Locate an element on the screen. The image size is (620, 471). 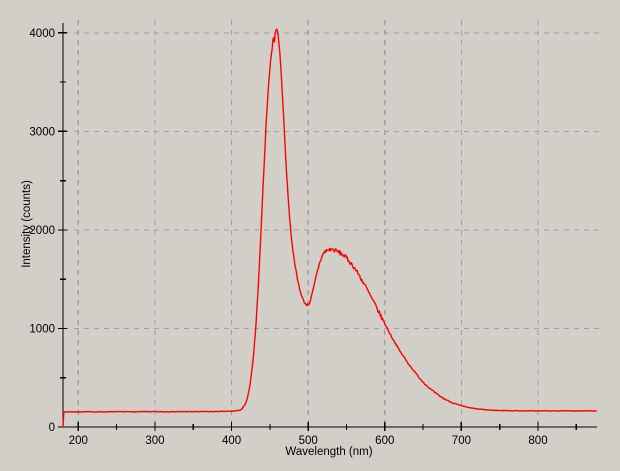
x-tick-label: 500 is located at coordinates (308, 441).